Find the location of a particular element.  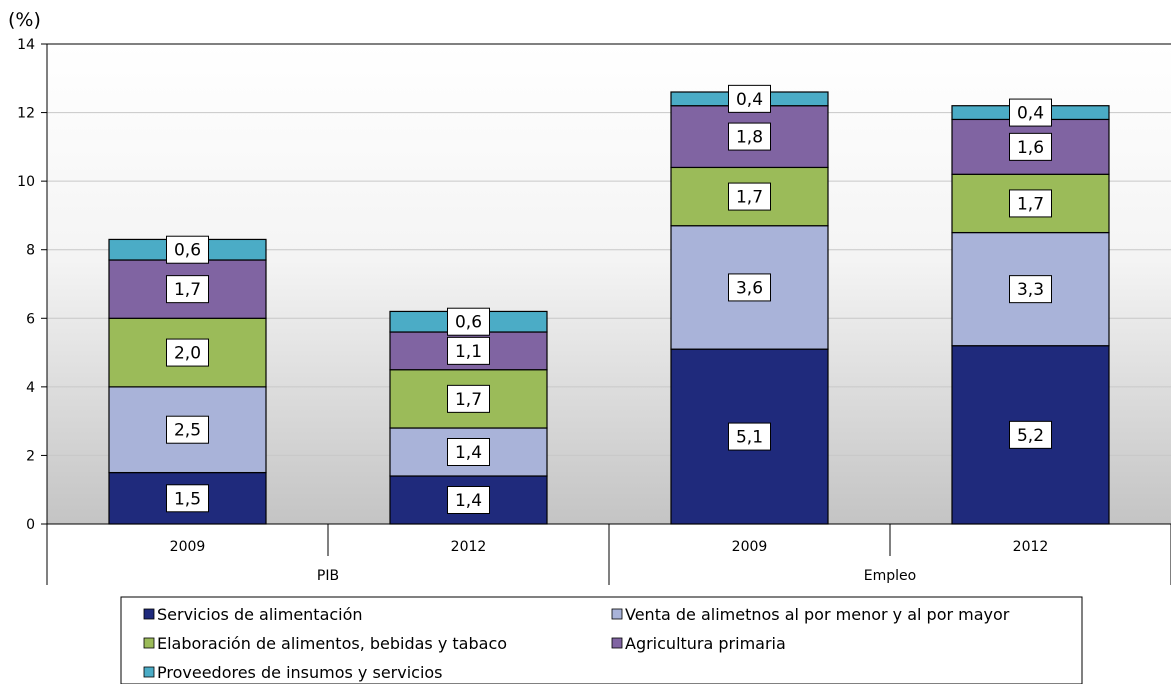

data-label: 5,2 is located at coordinates (1030, 436).